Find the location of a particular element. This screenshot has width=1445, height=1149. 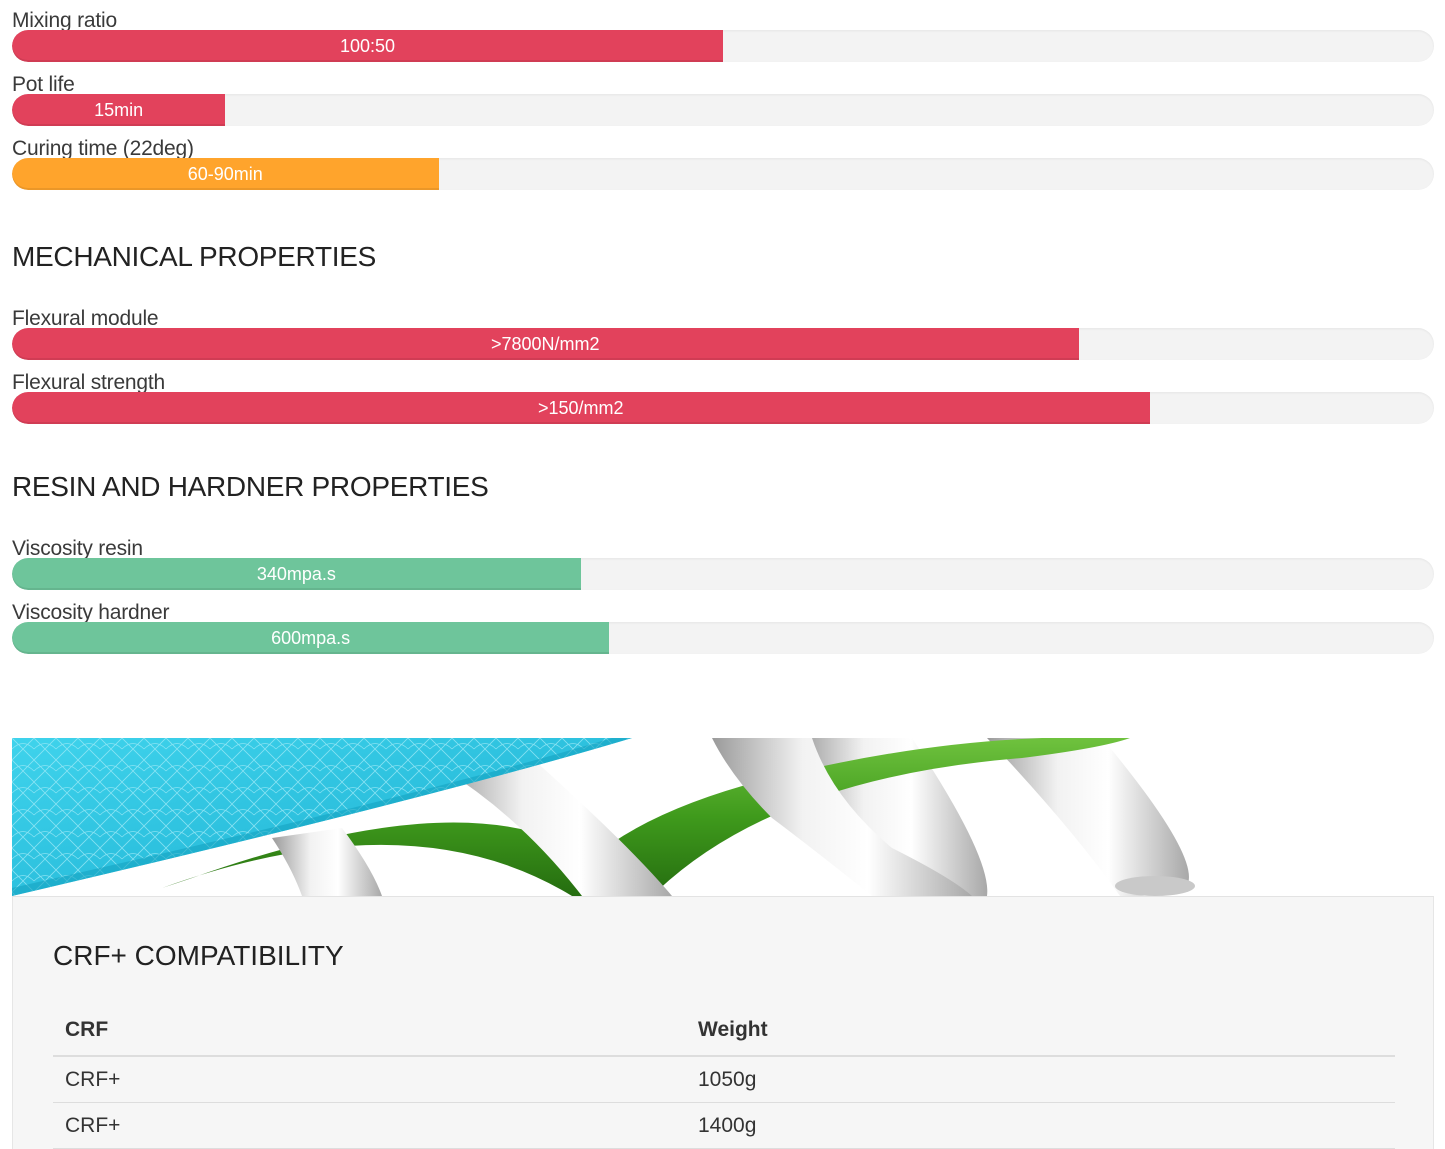

progress-bar-track: 60-90min is located at coordinates (723, 174).